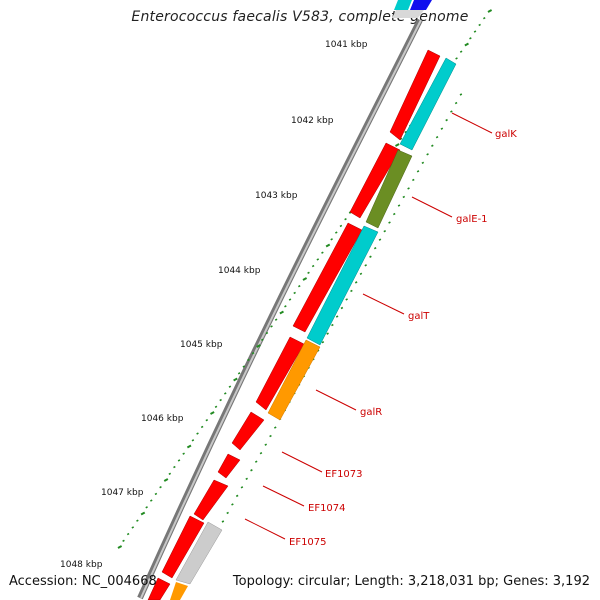 This screenshot has height=600, width=600. I want to click on gene-label-EF1073: EF1073, so click(344, 474).